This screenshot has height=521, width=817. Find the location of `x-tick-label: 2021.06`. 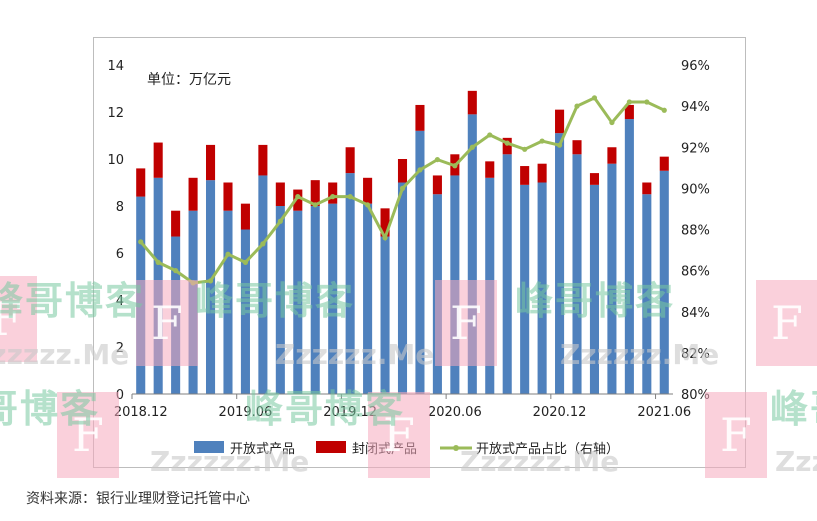

x-tick-label: 2021.06 is located at coordinates (664, 412).